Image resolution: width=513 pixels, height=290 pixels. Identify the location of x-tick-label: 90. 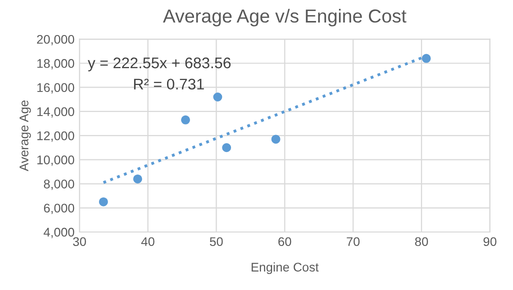
(490, 241).